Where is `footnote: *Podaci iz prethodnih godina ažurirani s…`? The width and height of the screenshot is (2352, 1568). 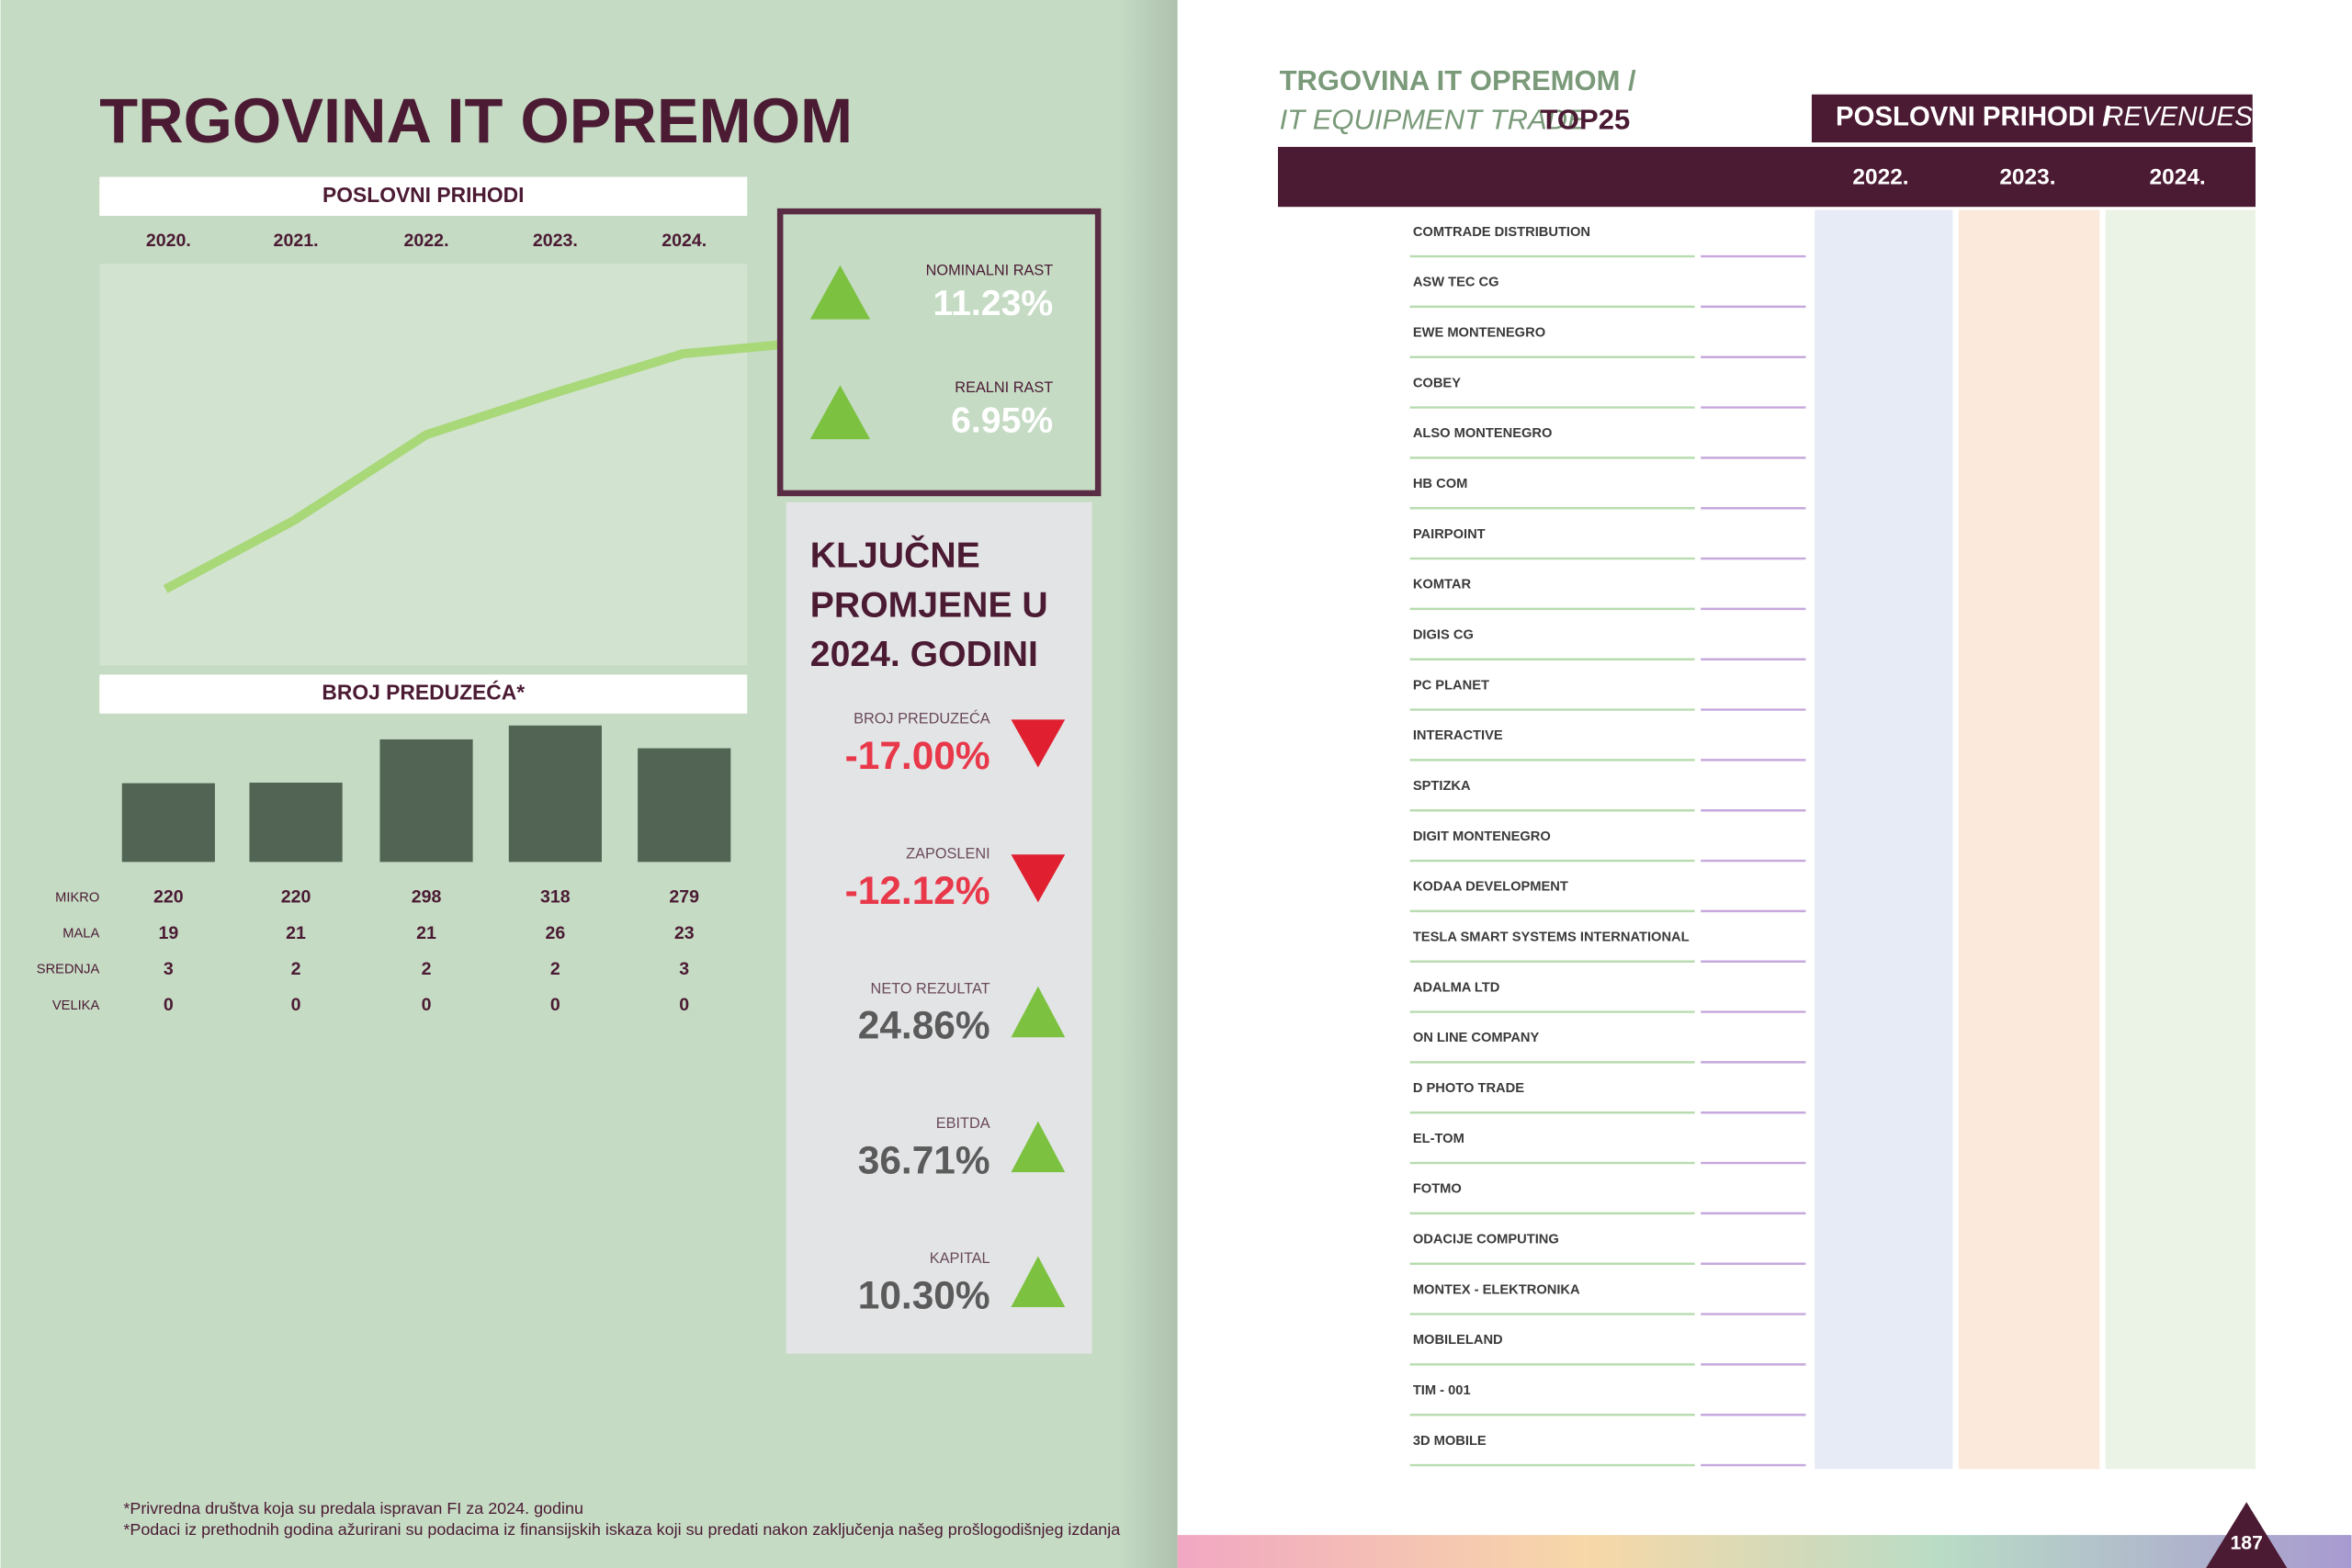 footnote: *Podaci iz prethodnih godina ažurirani s… is located at coordinates (621, 1530).